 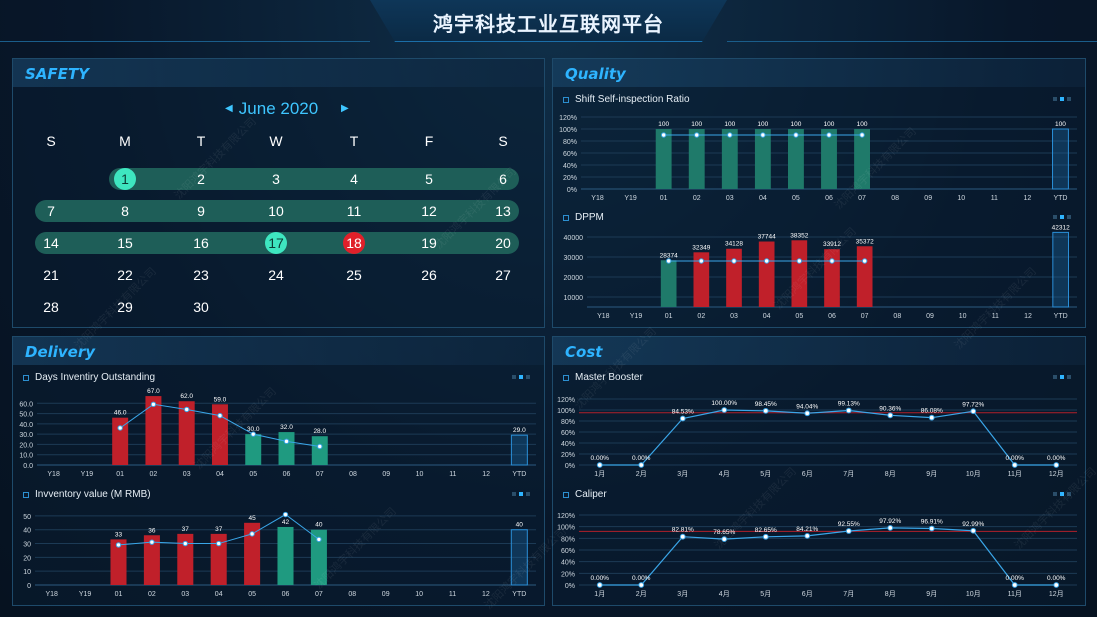 What do you see at coordinates (51, 243) in the screenshot?
I see `calendar-day: 14` at bounding box center [51, 243].